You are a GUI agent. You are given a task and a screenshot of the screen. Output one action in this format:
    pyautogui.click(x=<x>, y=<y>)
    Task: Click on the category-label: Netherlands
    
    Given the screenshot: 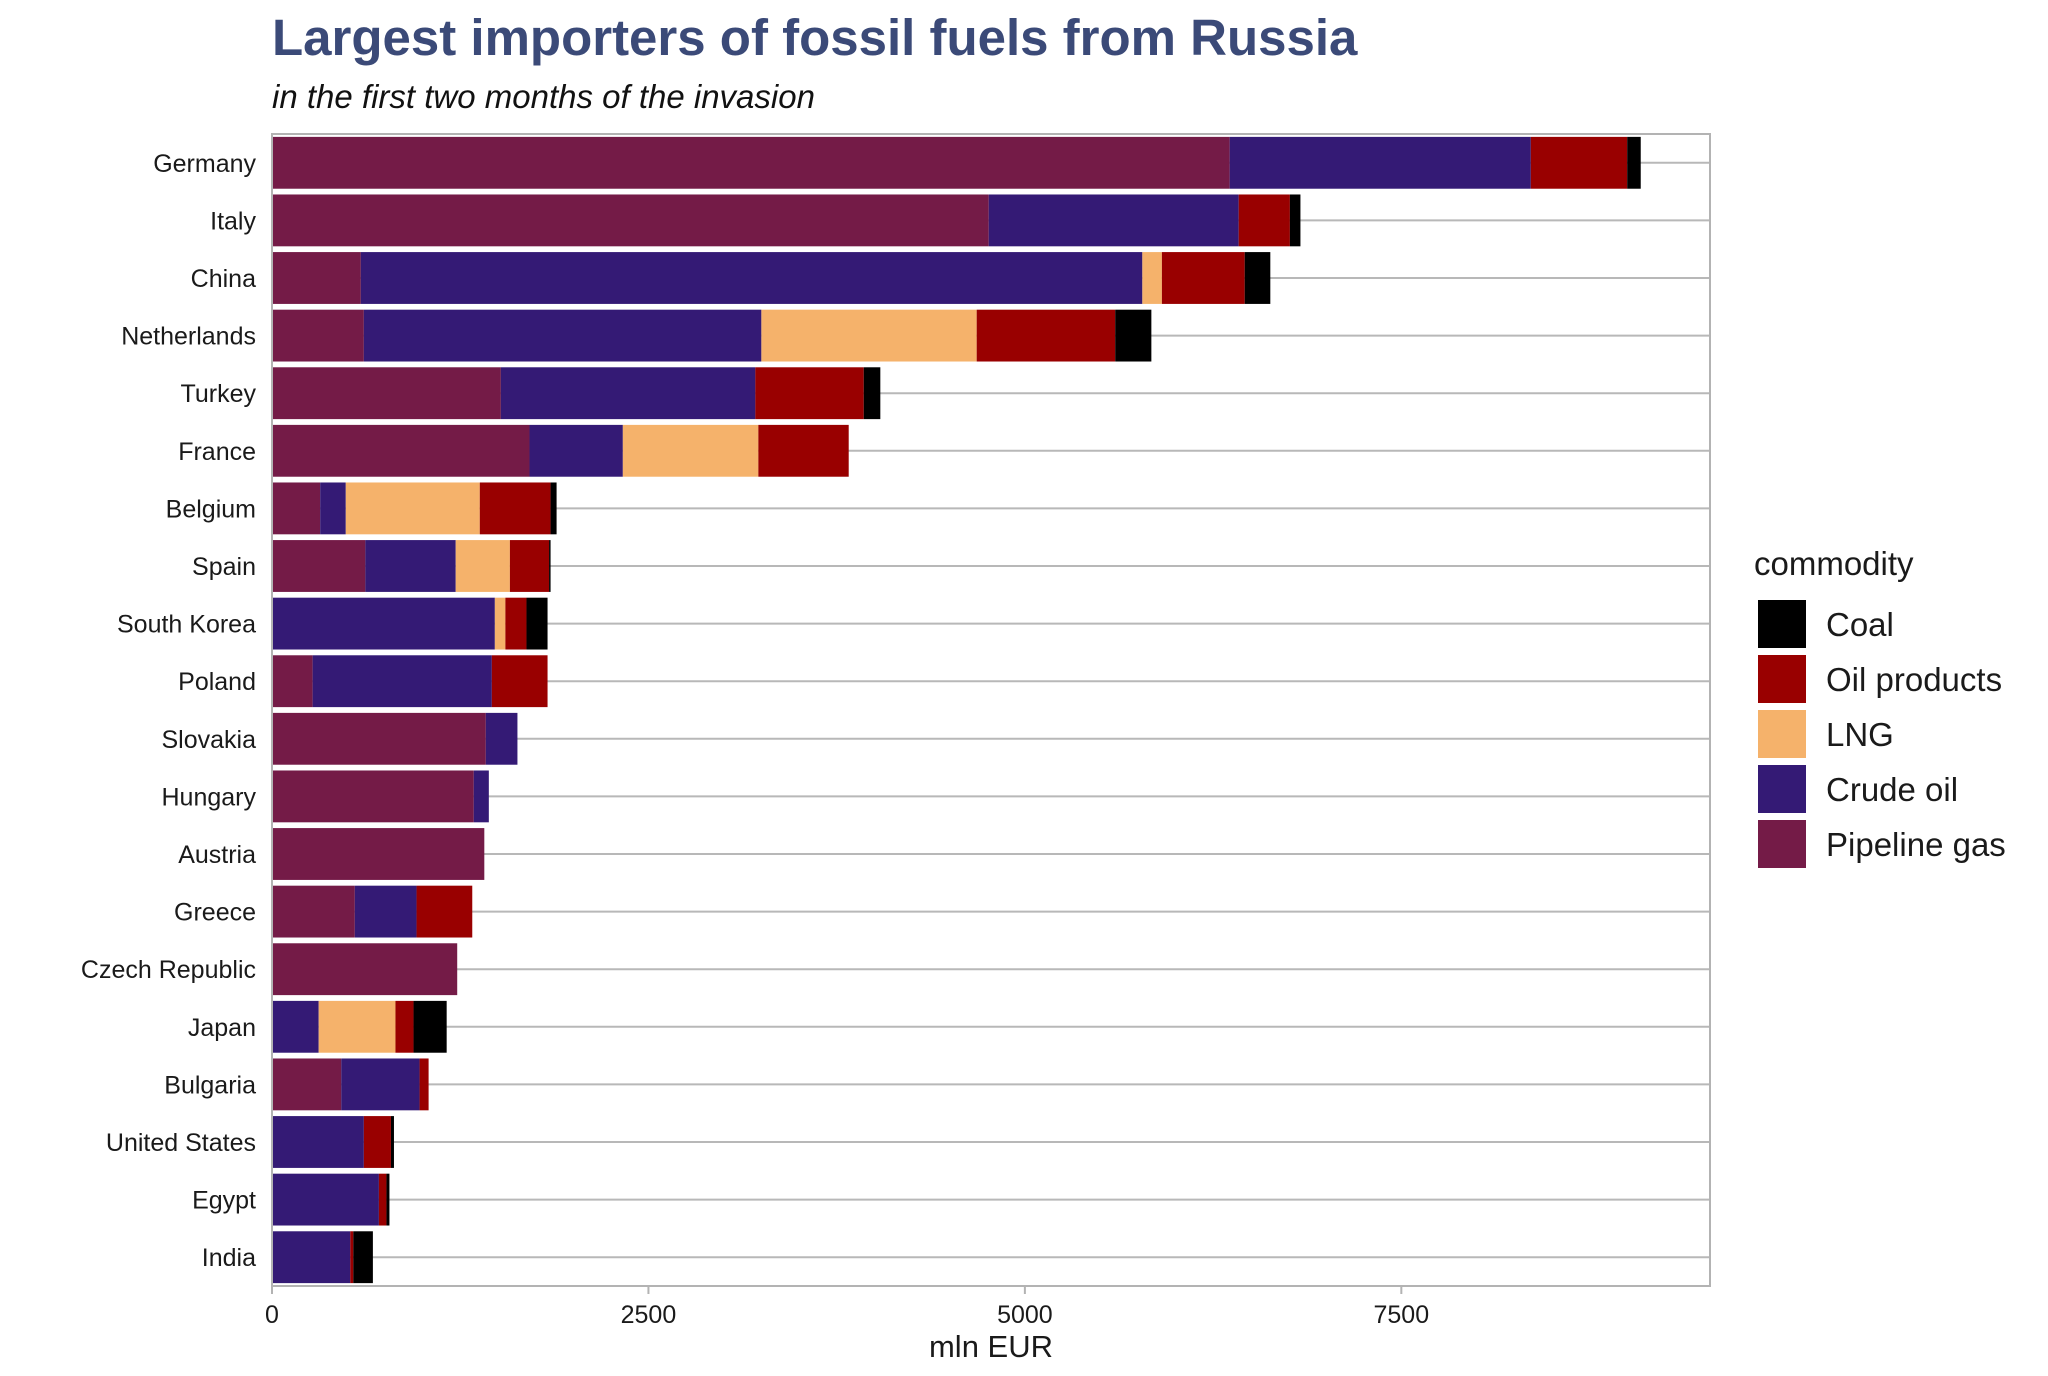 What is the action you would take?
    pyautogui.click(x=188, y=337)
    